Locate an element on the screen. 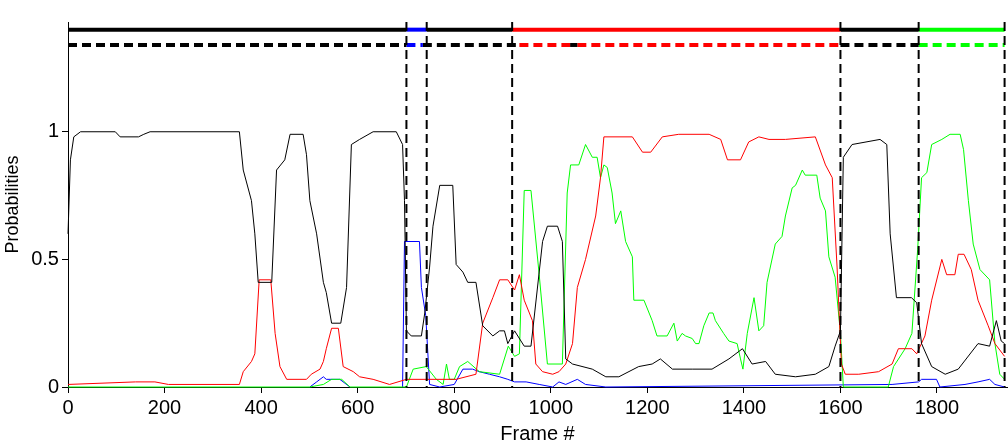 This screenshot has height=446, width=1008. x-axis-title: Frame # is located at coordinates (538, 432).